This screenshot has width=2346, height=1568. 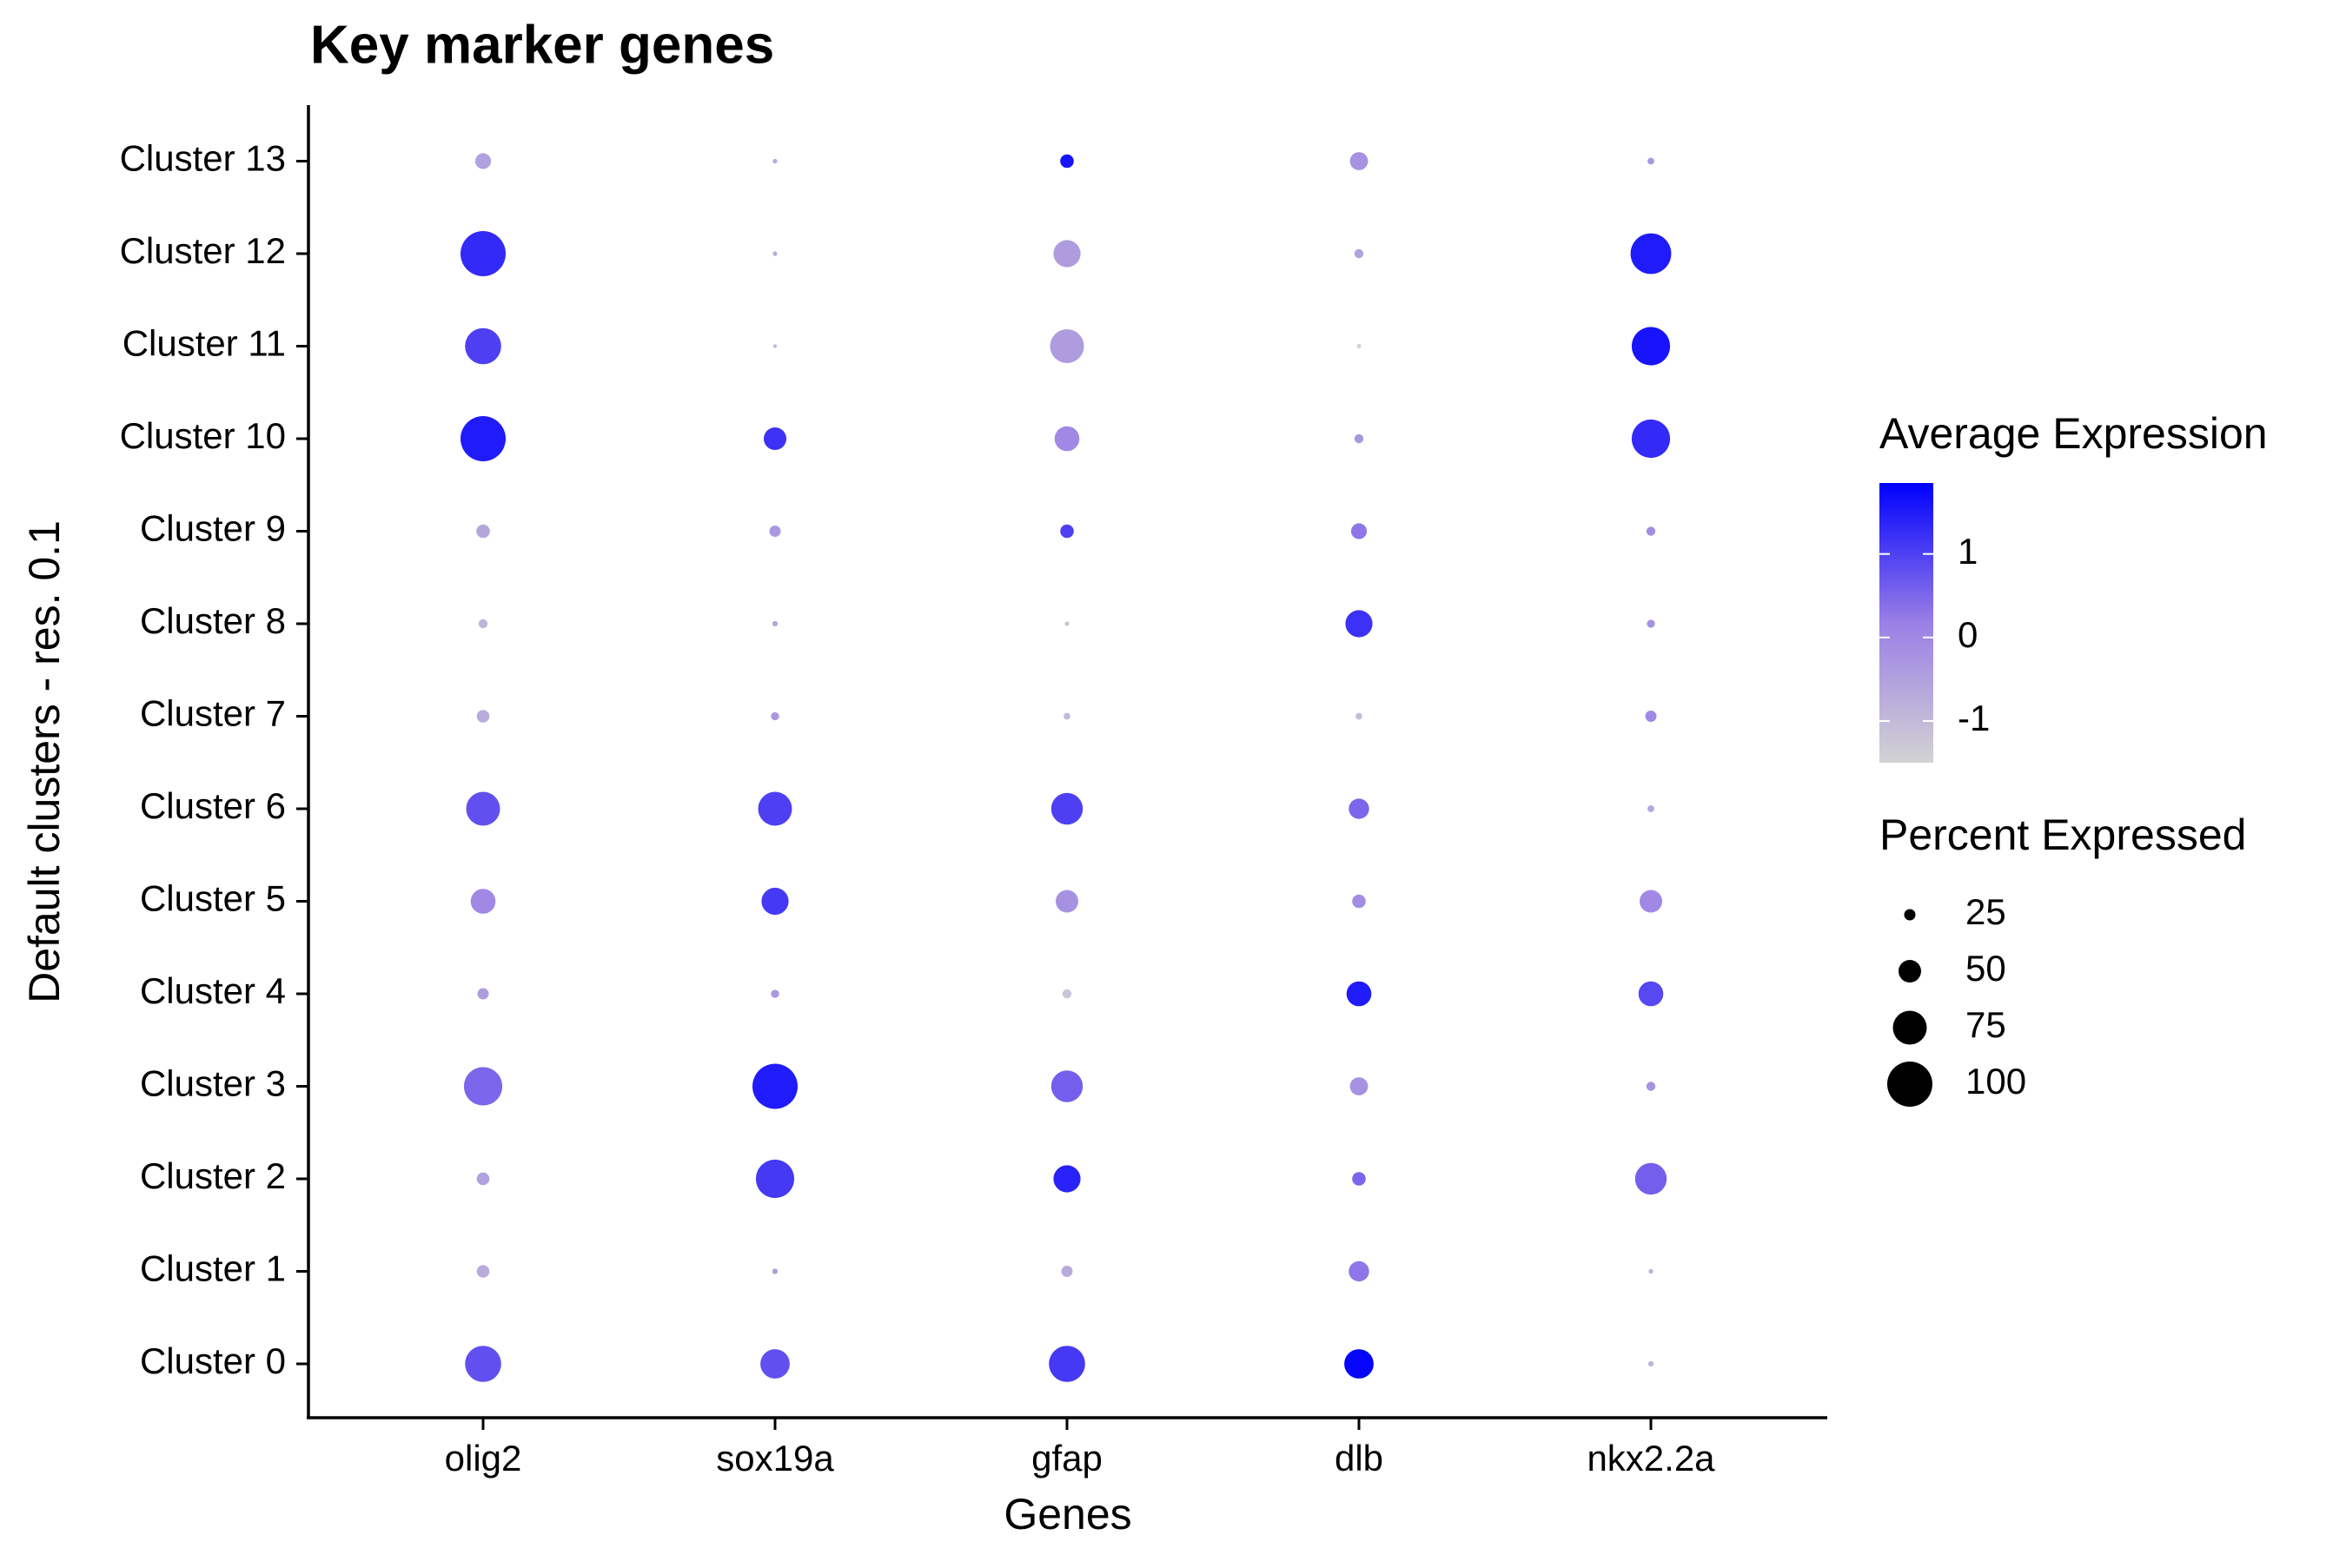 I want to click on color-tick-label: 0, so click(x=1968, y=634).